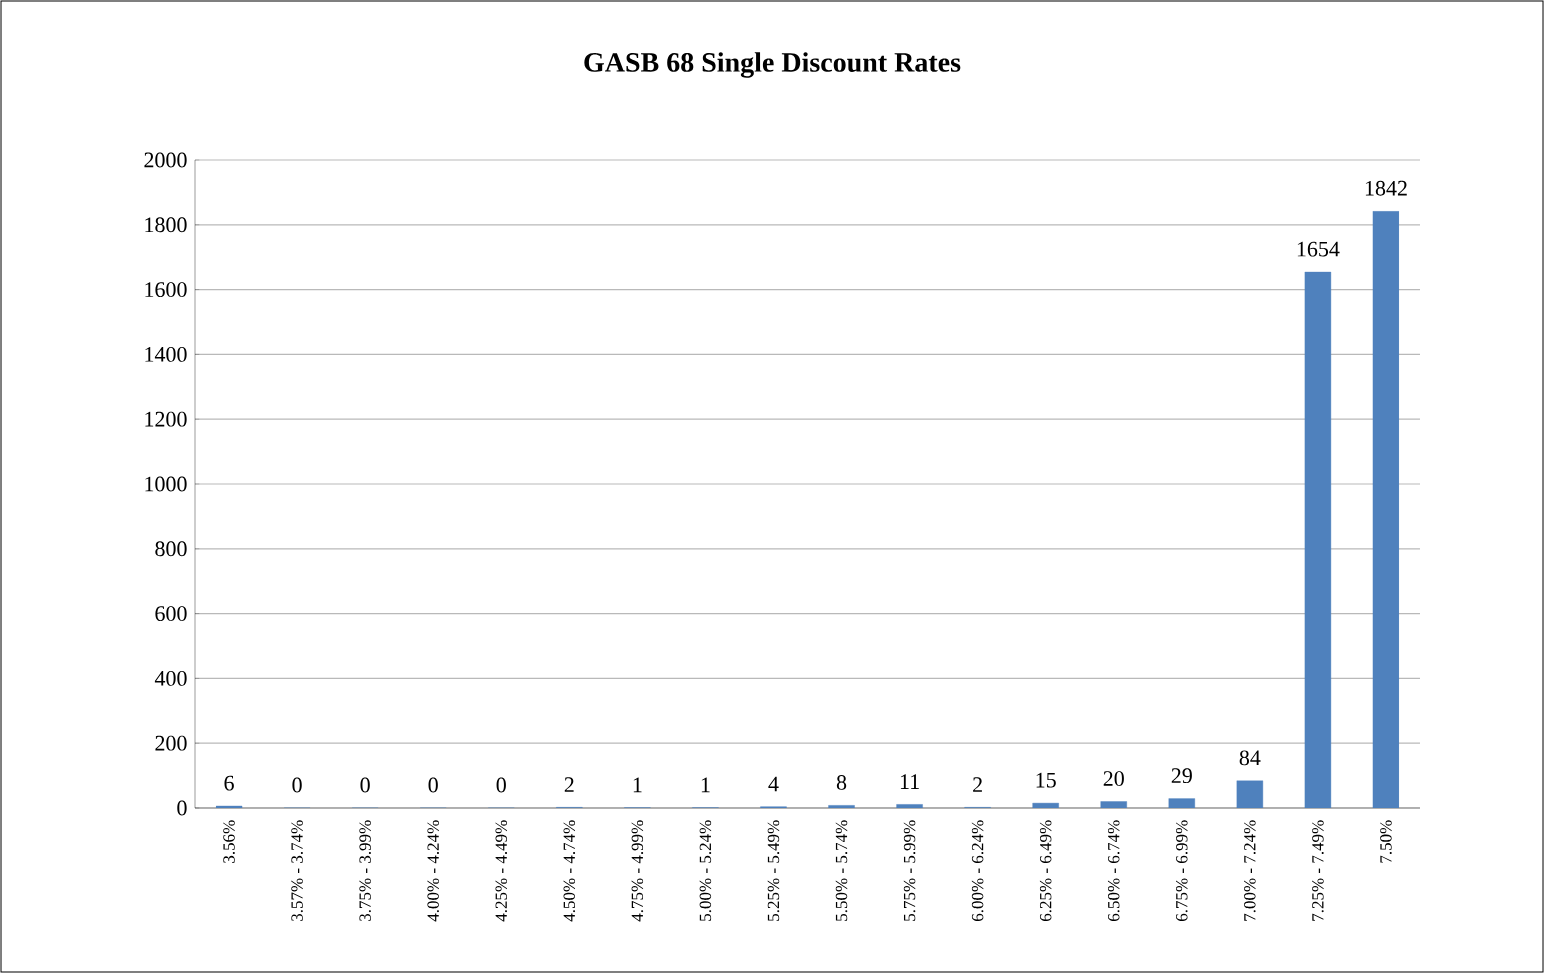 The height and width of the screenshot is (973, 1544). I want to click on y-tick-label: 1400, so click(166, 354).